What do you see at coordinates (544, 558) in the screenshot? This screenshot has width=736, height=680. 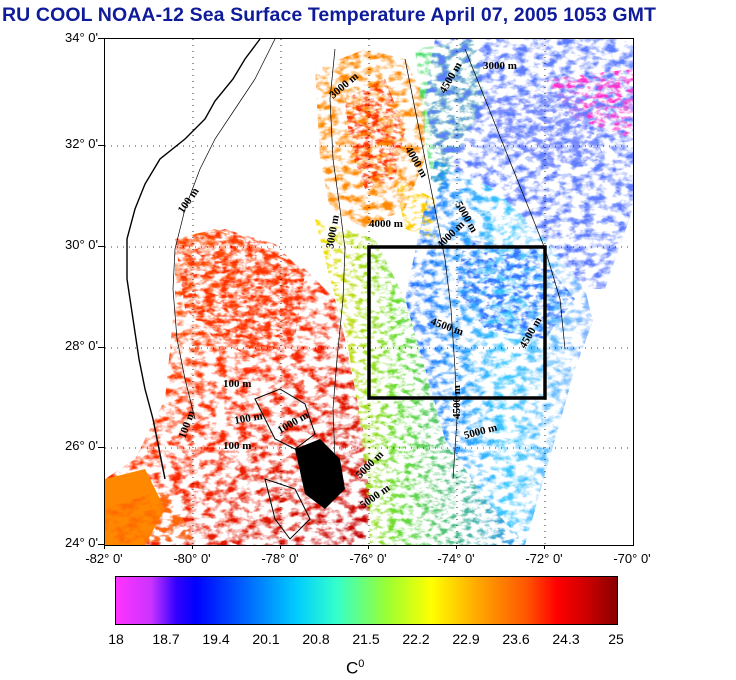 I see `lon-tick-72: -72° 0'` at bounding box center [544, 558].